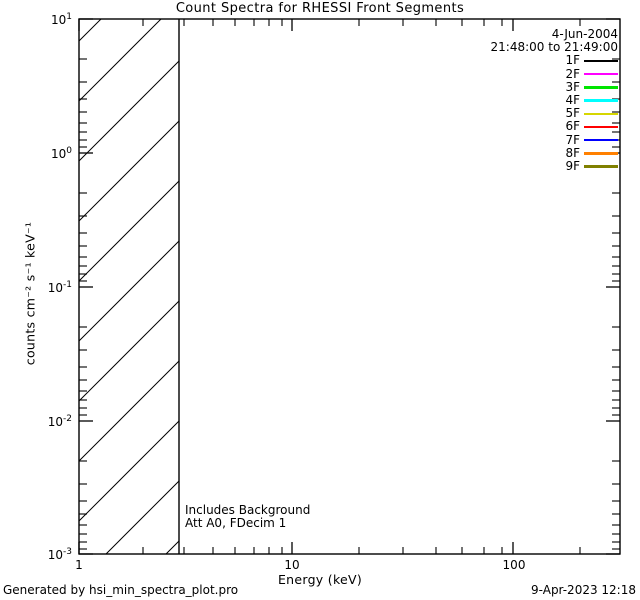 The width and height of the screenshot is (640, 600). What do you see at coordinates (59, 554) in the screenshot?
I see `y-tick-label-1e-3: 10⁻³` at bounding box center [59, 554].